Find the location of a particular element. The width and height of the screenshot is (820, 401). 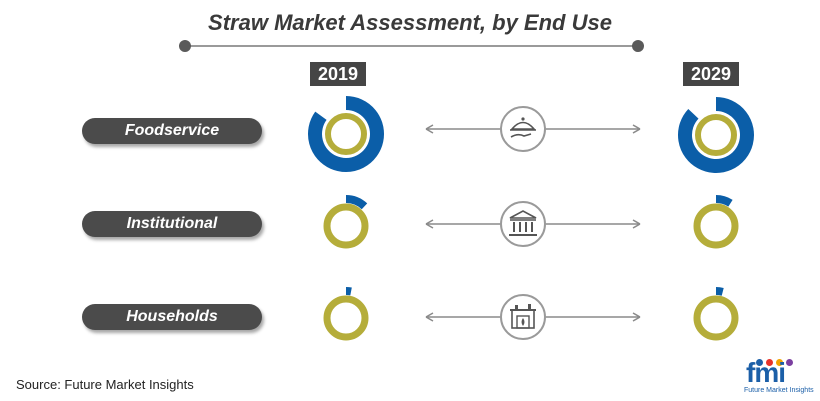

chart-title: Straw Market Assessment, by End Use is located at coordinates (410, 22).